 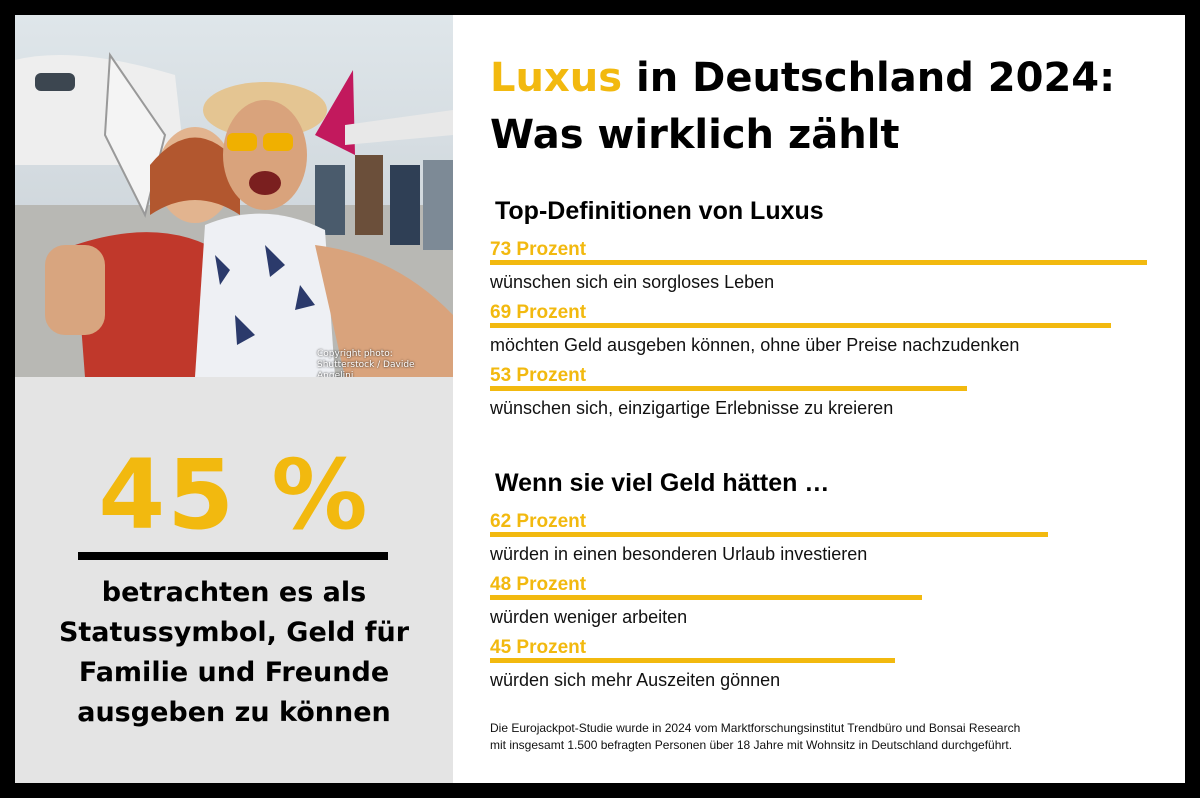 What do you see at coordinates (538, 521) in the screenshot?
I see `bar-value-label: 62 Prozent` at bounding box center [538, 521].